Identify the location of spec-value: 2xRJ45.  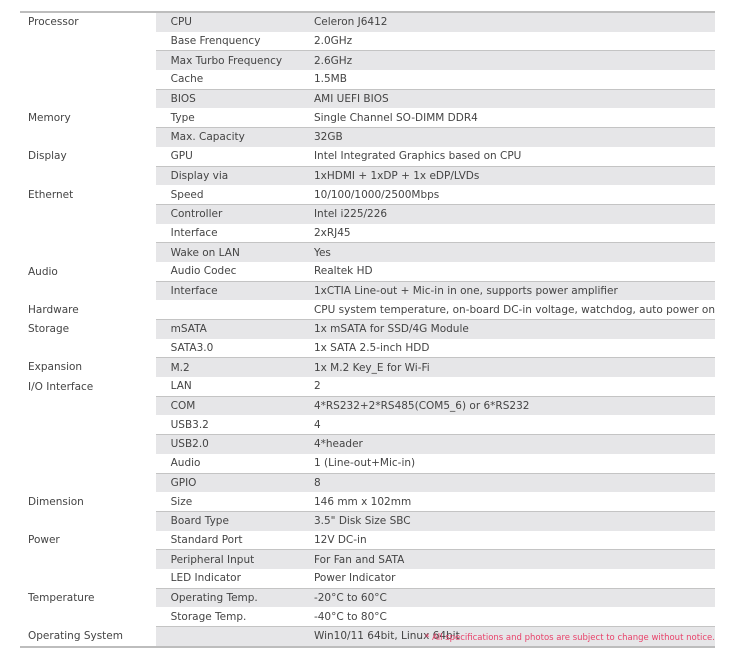
(332, 232).